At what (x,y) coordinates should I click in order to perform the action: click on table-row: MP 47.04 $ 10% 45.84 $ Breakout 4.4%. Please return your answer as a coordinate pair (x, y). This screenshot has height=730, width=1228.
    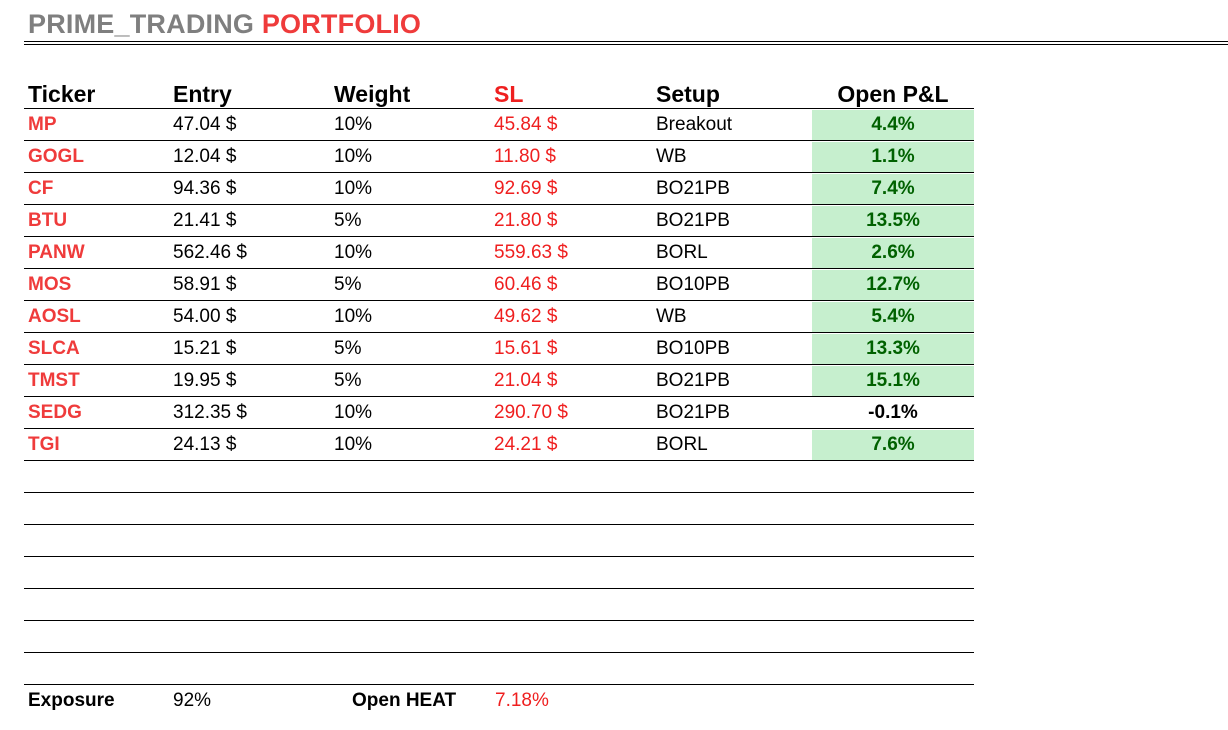
    Looking at the image, I should click on (499, 125).